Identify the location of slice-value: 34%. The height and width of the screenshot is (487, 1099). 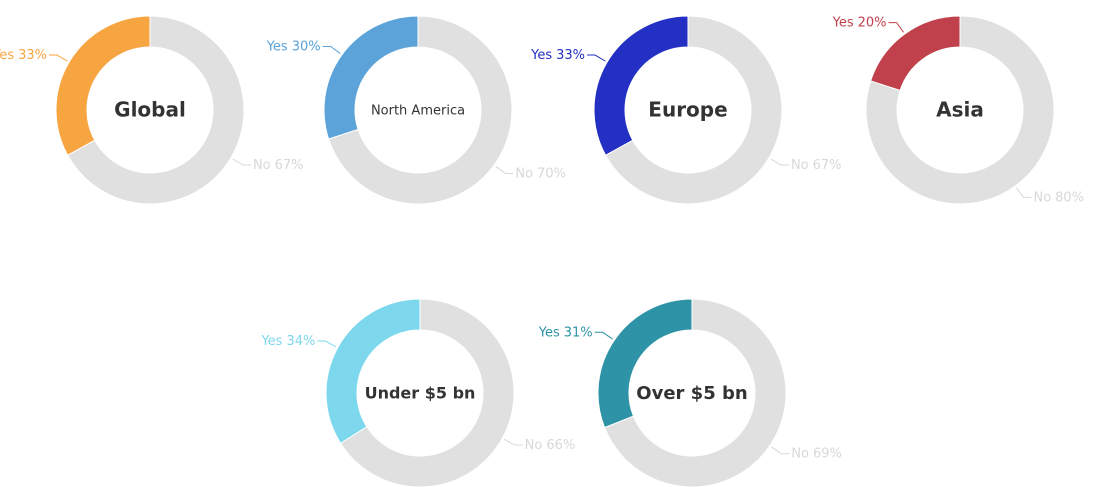
(300, 340).